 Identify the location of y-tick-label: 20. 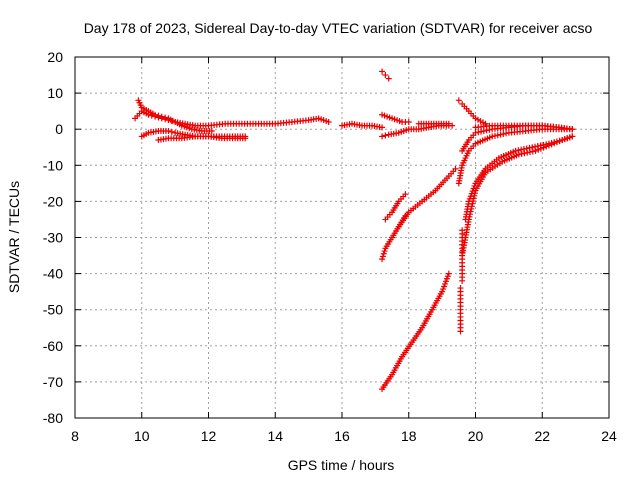
(55, 57).